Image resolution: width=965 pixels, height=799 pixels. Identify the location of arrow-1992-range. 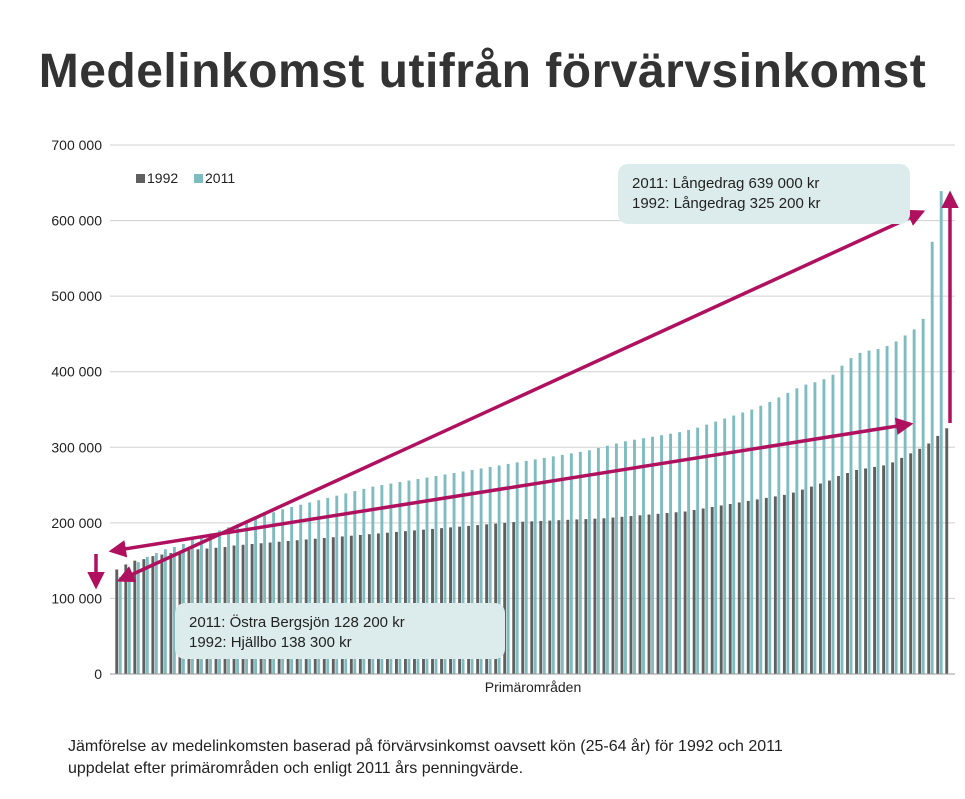
(511, 487).